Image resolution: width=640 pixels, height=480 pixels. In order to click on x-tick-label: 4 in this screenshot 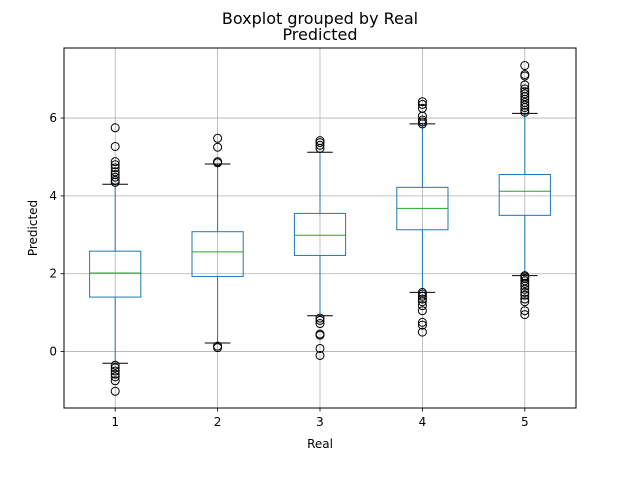, I will do `click(423, 422)`.